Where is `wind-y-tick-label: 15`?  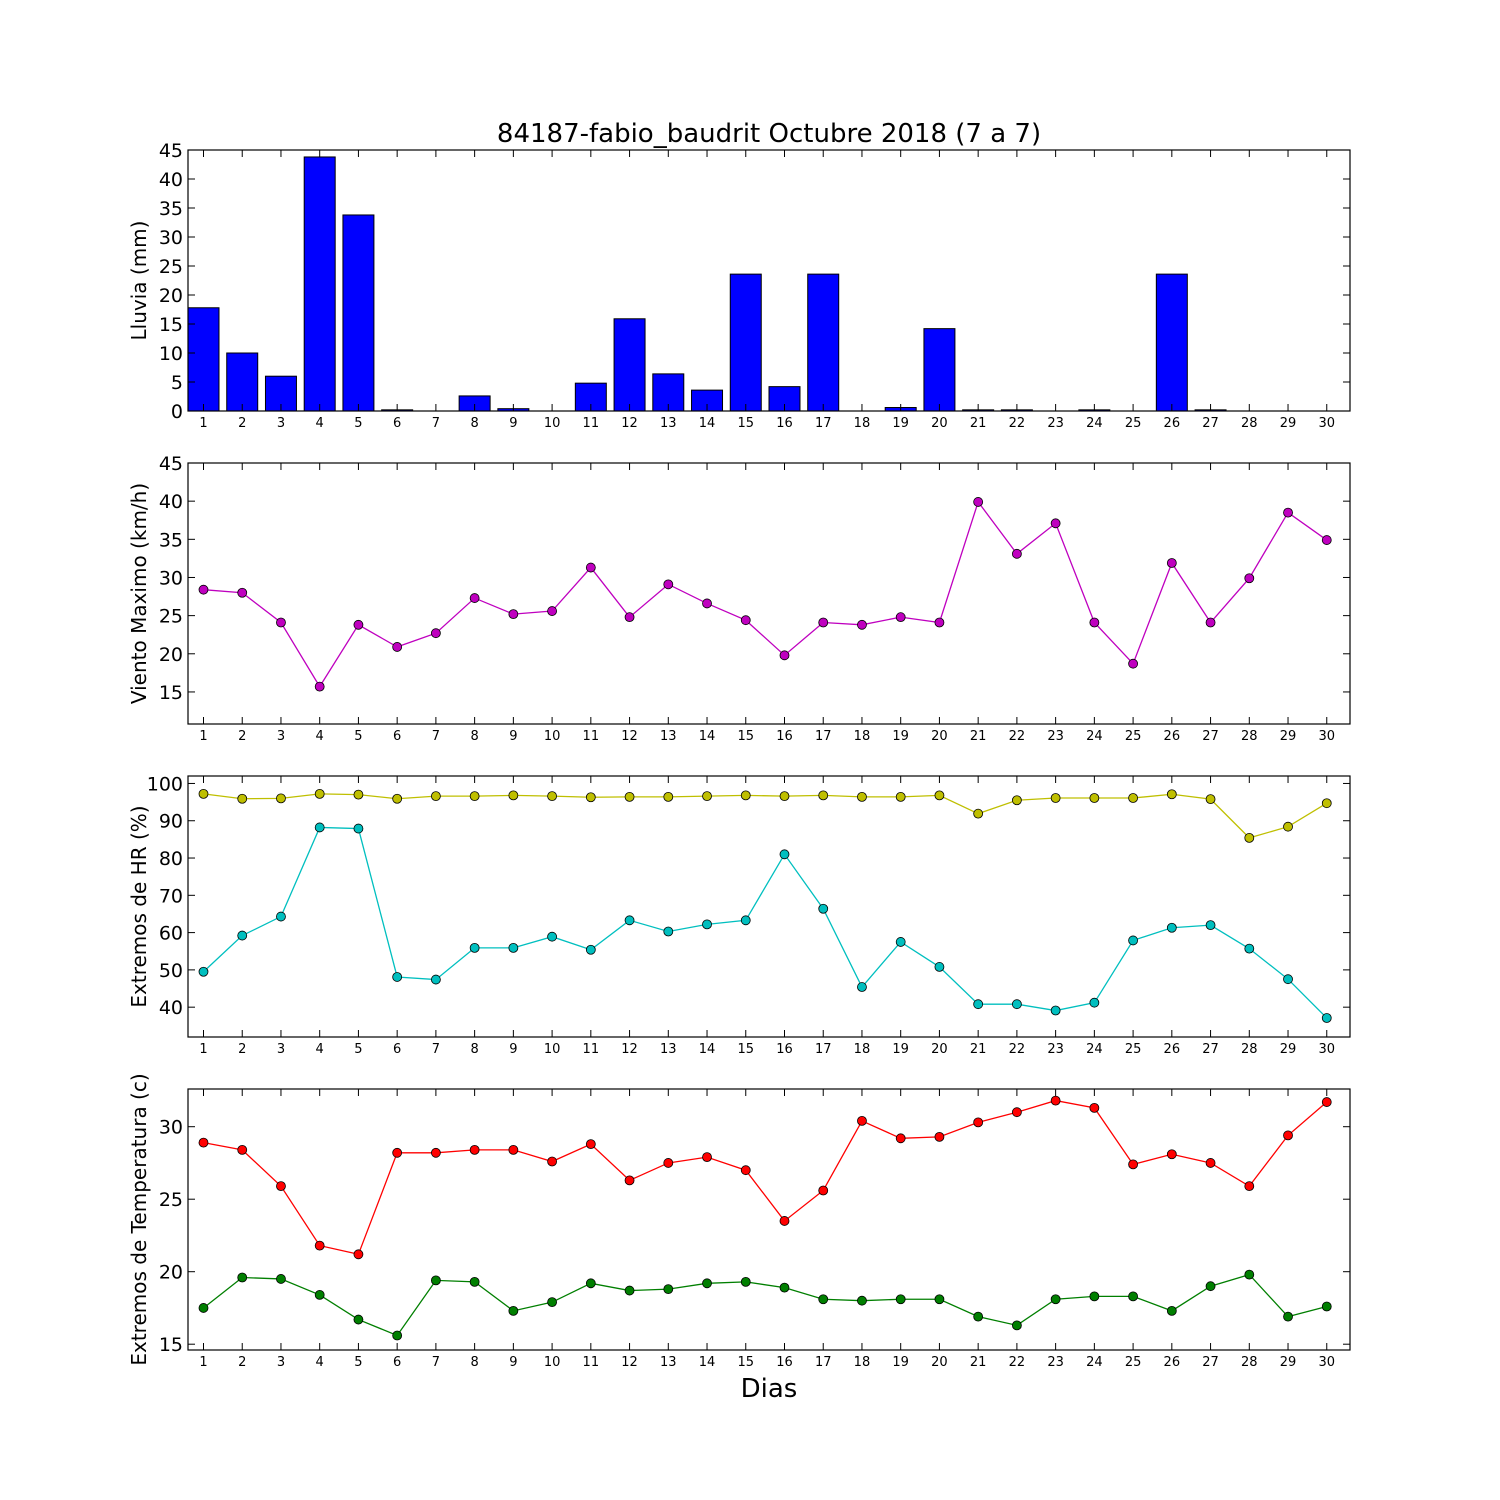 wind-y-tick-label: 15 is located at coordinates (171, 693).